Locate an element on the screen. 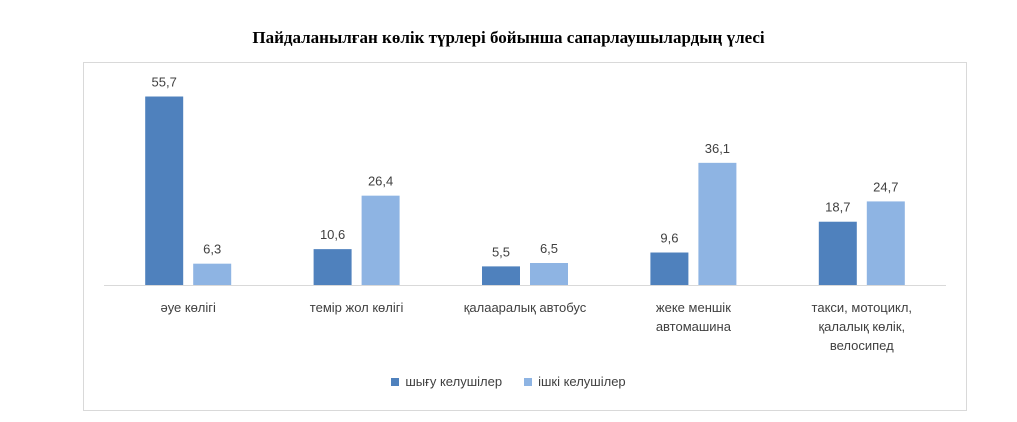 The image size is (1017, 422). legend-item-series-1: шығу келушілер is located at coordinates (446, 381).